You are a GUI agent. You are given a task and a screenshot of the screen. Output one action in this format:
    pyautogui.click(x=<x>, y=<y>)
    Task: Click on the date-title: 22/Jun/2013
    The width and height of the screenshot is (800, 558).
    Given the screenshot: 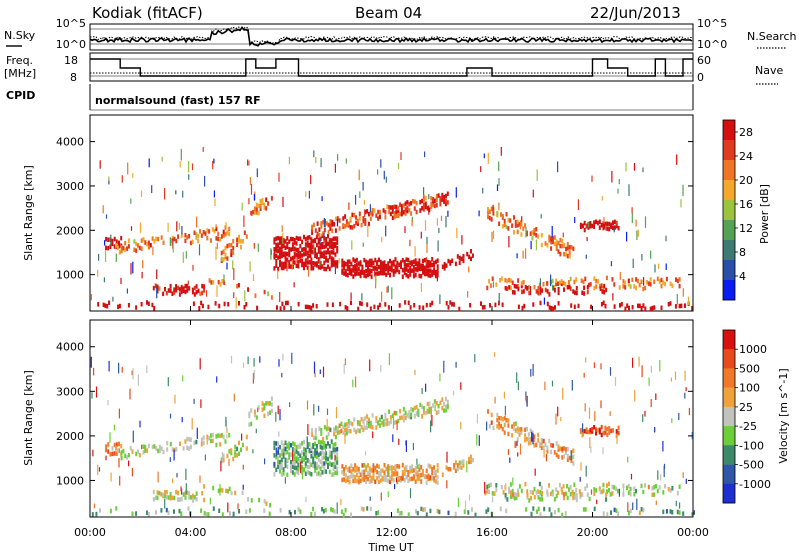 What is the action you would take?
    pyautogui.click(x=635, y=13)
    